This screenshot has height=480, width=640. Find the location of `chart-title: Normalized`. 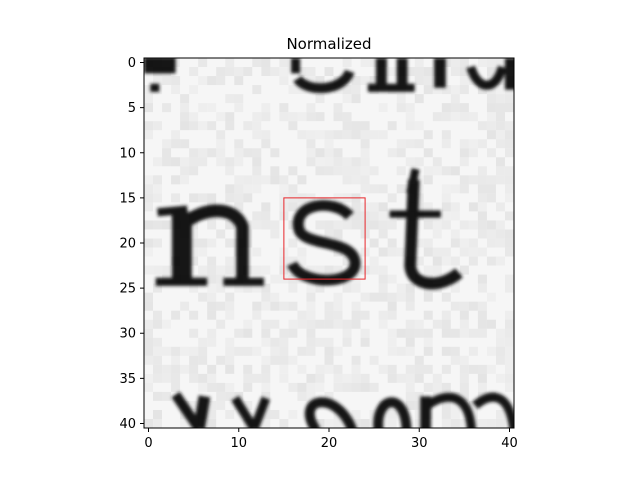

chart-title: Normalized is located at coordinates (328, 44).